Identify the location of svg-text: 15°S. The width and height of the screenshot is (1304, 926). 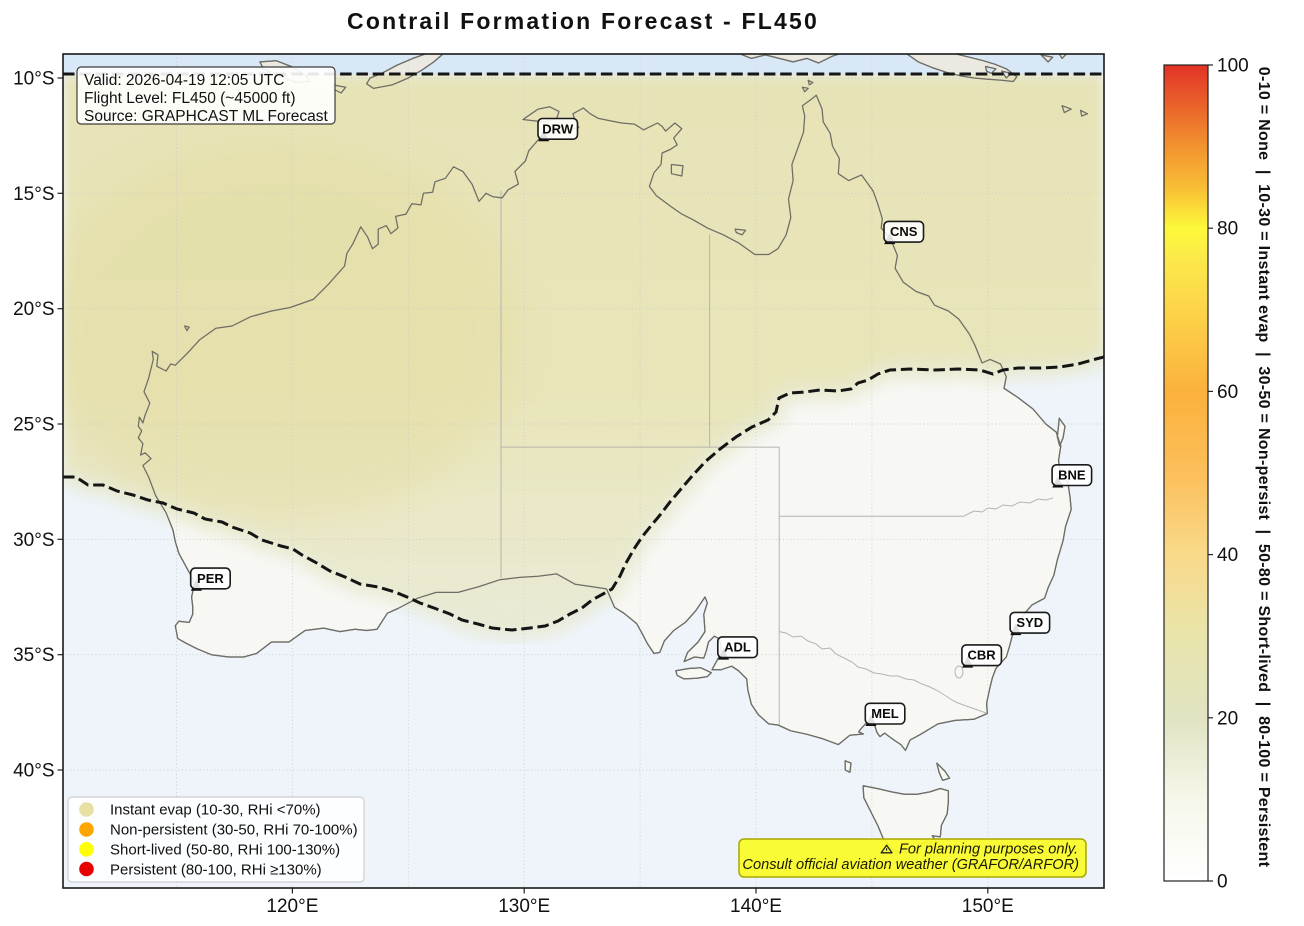
(33, 194).